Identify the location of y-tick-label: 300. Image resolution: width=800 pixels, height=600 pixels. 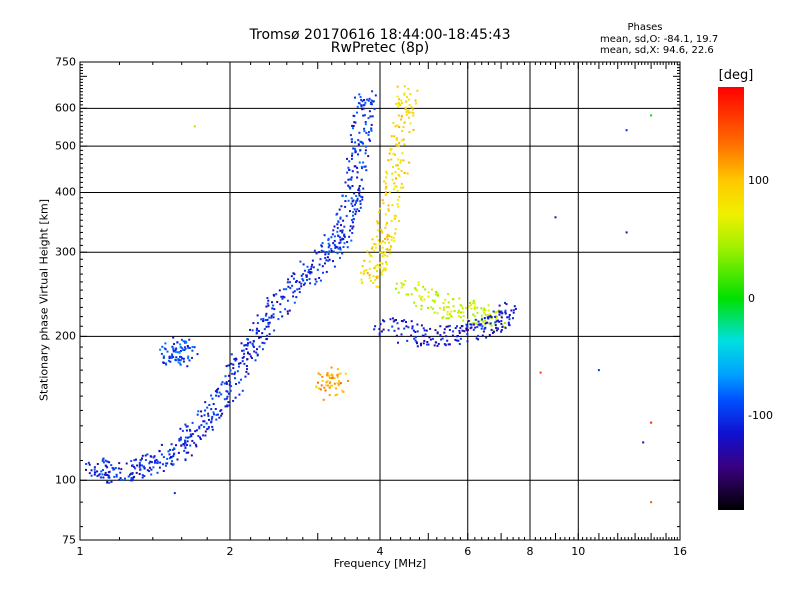
(65, 252).